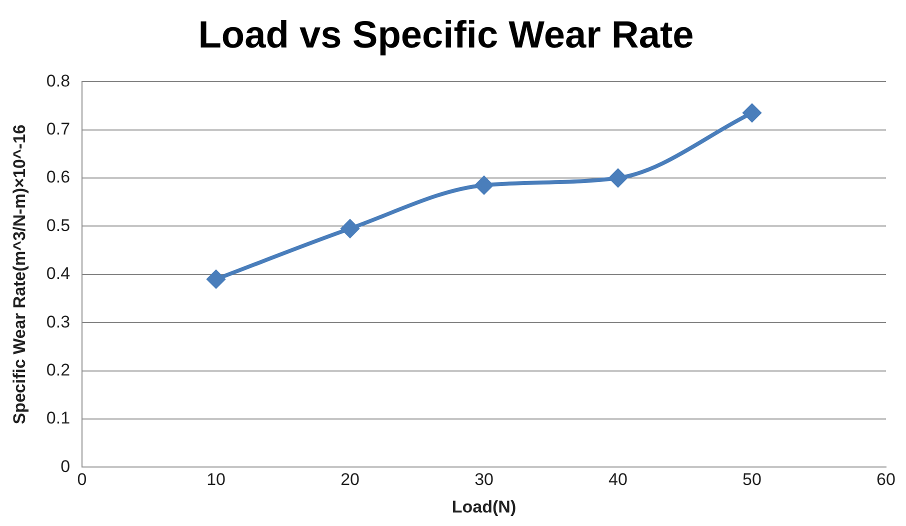  I want to click on y-tick-label: 0.6, so click(58, 177).